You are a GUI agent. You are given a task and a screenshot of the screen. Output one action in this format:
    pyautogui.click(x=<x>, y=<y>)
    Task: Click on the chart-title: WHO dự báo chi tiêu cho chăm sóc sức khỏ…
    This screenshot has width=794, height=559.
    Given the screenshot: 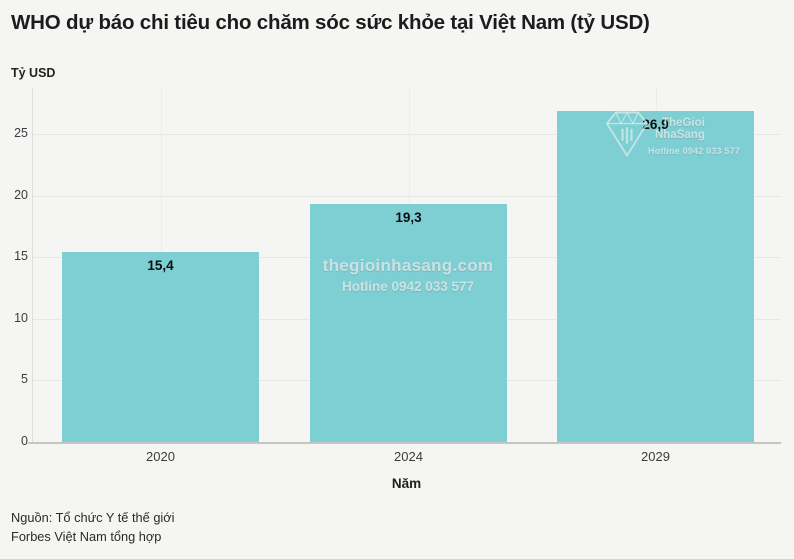 What is the action you would take?
    pyautogui.click(x=330, y=22)
    